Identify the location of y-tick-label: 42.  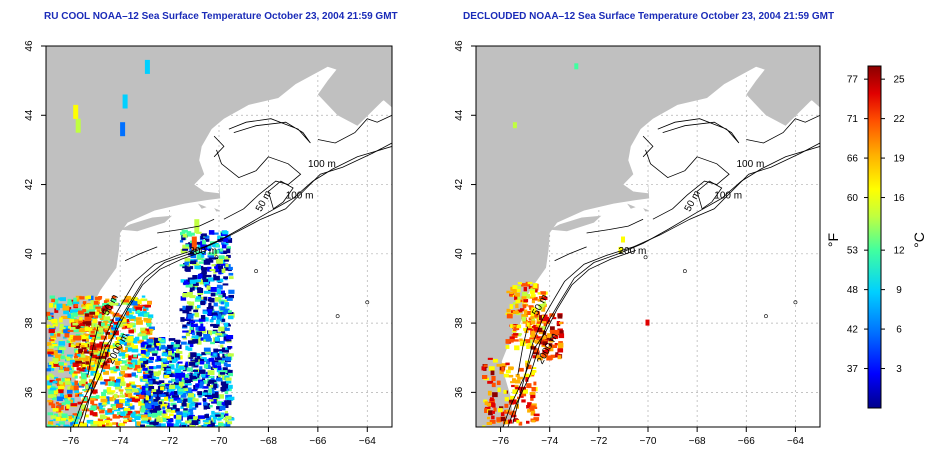
(29, 185).